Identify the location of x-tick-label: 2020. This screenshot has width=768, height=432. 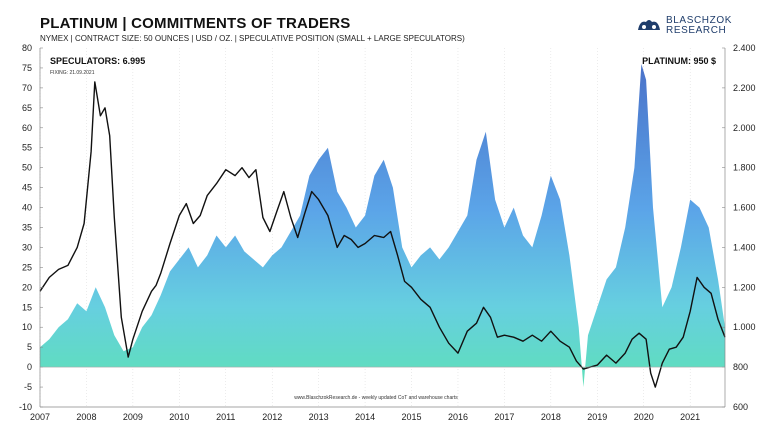
(644, 417).